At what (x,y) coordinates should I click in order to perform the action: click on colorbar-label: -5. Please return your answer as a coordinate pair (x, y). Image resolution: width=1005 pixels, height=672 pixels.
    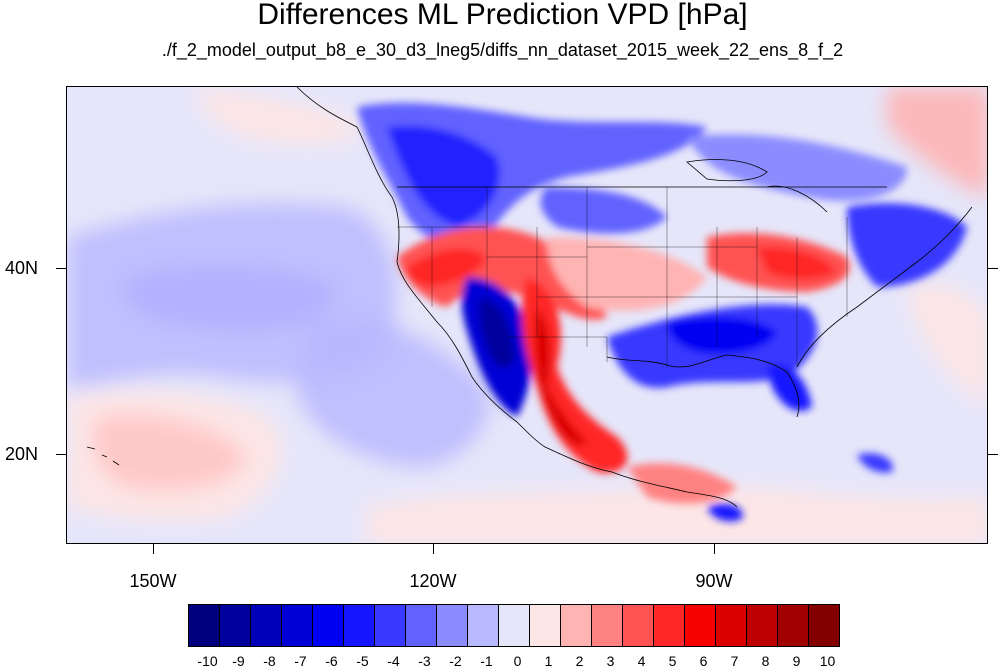
    Looking at the image, I should click on (362, 661).